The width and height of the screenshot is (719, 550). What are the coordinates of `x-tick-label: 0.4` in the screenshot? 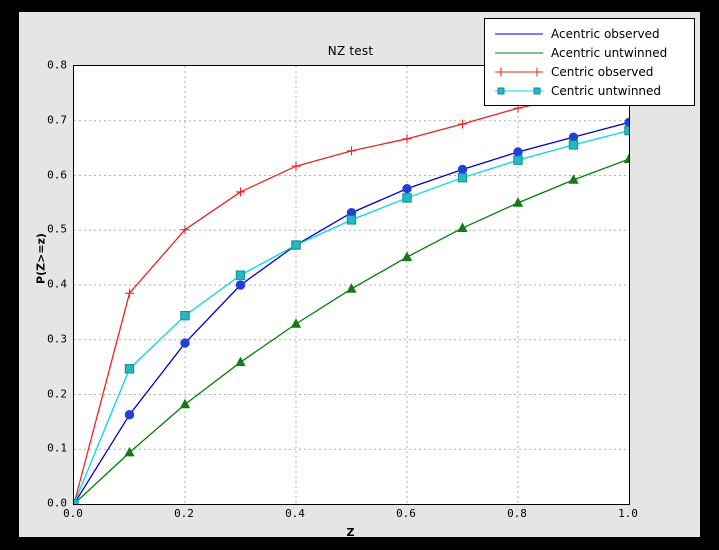 It's located at (295, 513).